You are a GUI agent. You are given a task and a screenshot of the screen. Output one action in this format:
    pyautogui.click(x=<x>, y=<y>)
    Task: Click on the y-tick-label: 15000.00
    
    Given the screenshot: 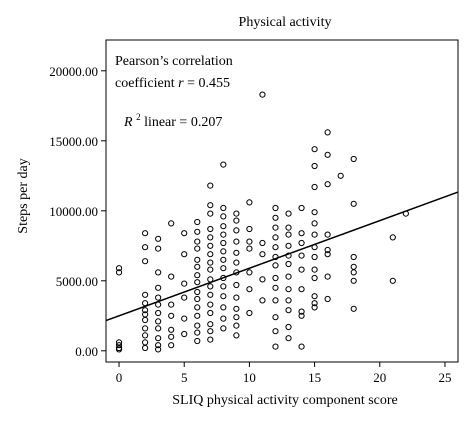 What is the action you would take?
    pyautogui.click(x=73, y=141)
    